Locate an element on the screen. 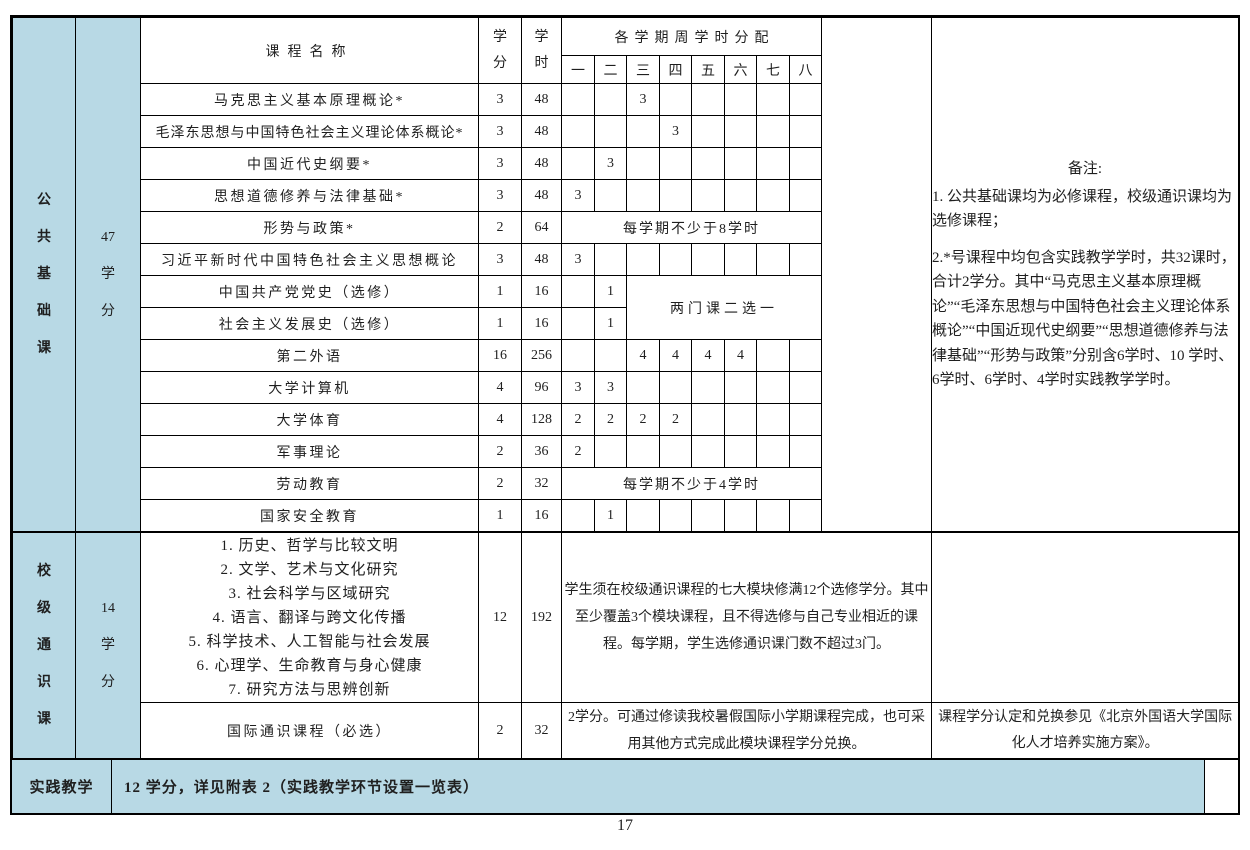 The width and height of the screenshot is (1250, 850). total-credits-line: 学 is located at coordinates (108, 274).